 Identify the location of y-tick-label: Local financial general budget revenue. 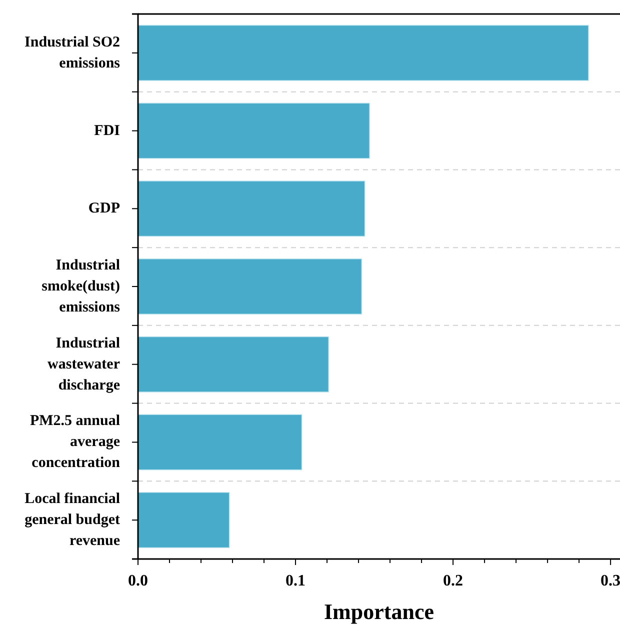
(72, 520).